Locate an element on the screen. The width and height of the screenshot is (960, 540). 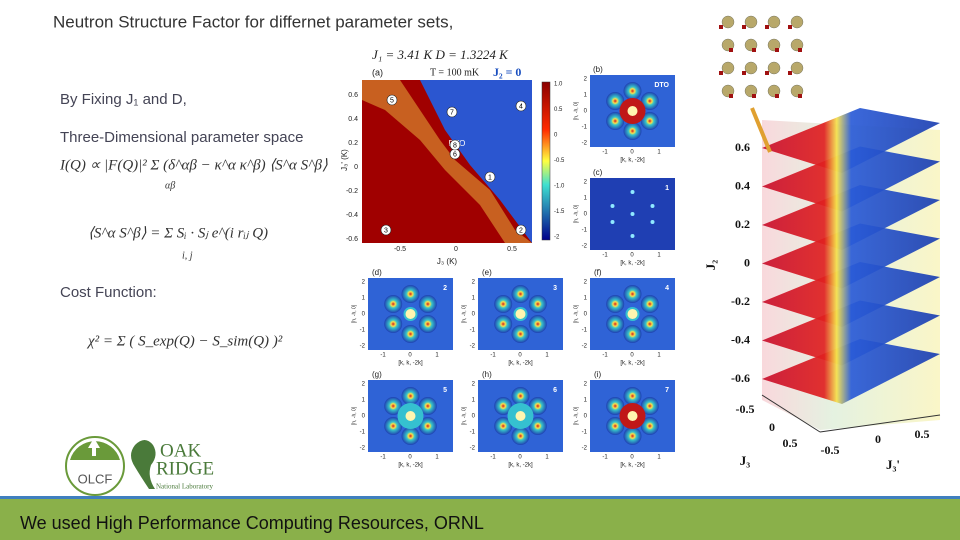
x-tick-label: -1 is located at coordinates (605, 356).